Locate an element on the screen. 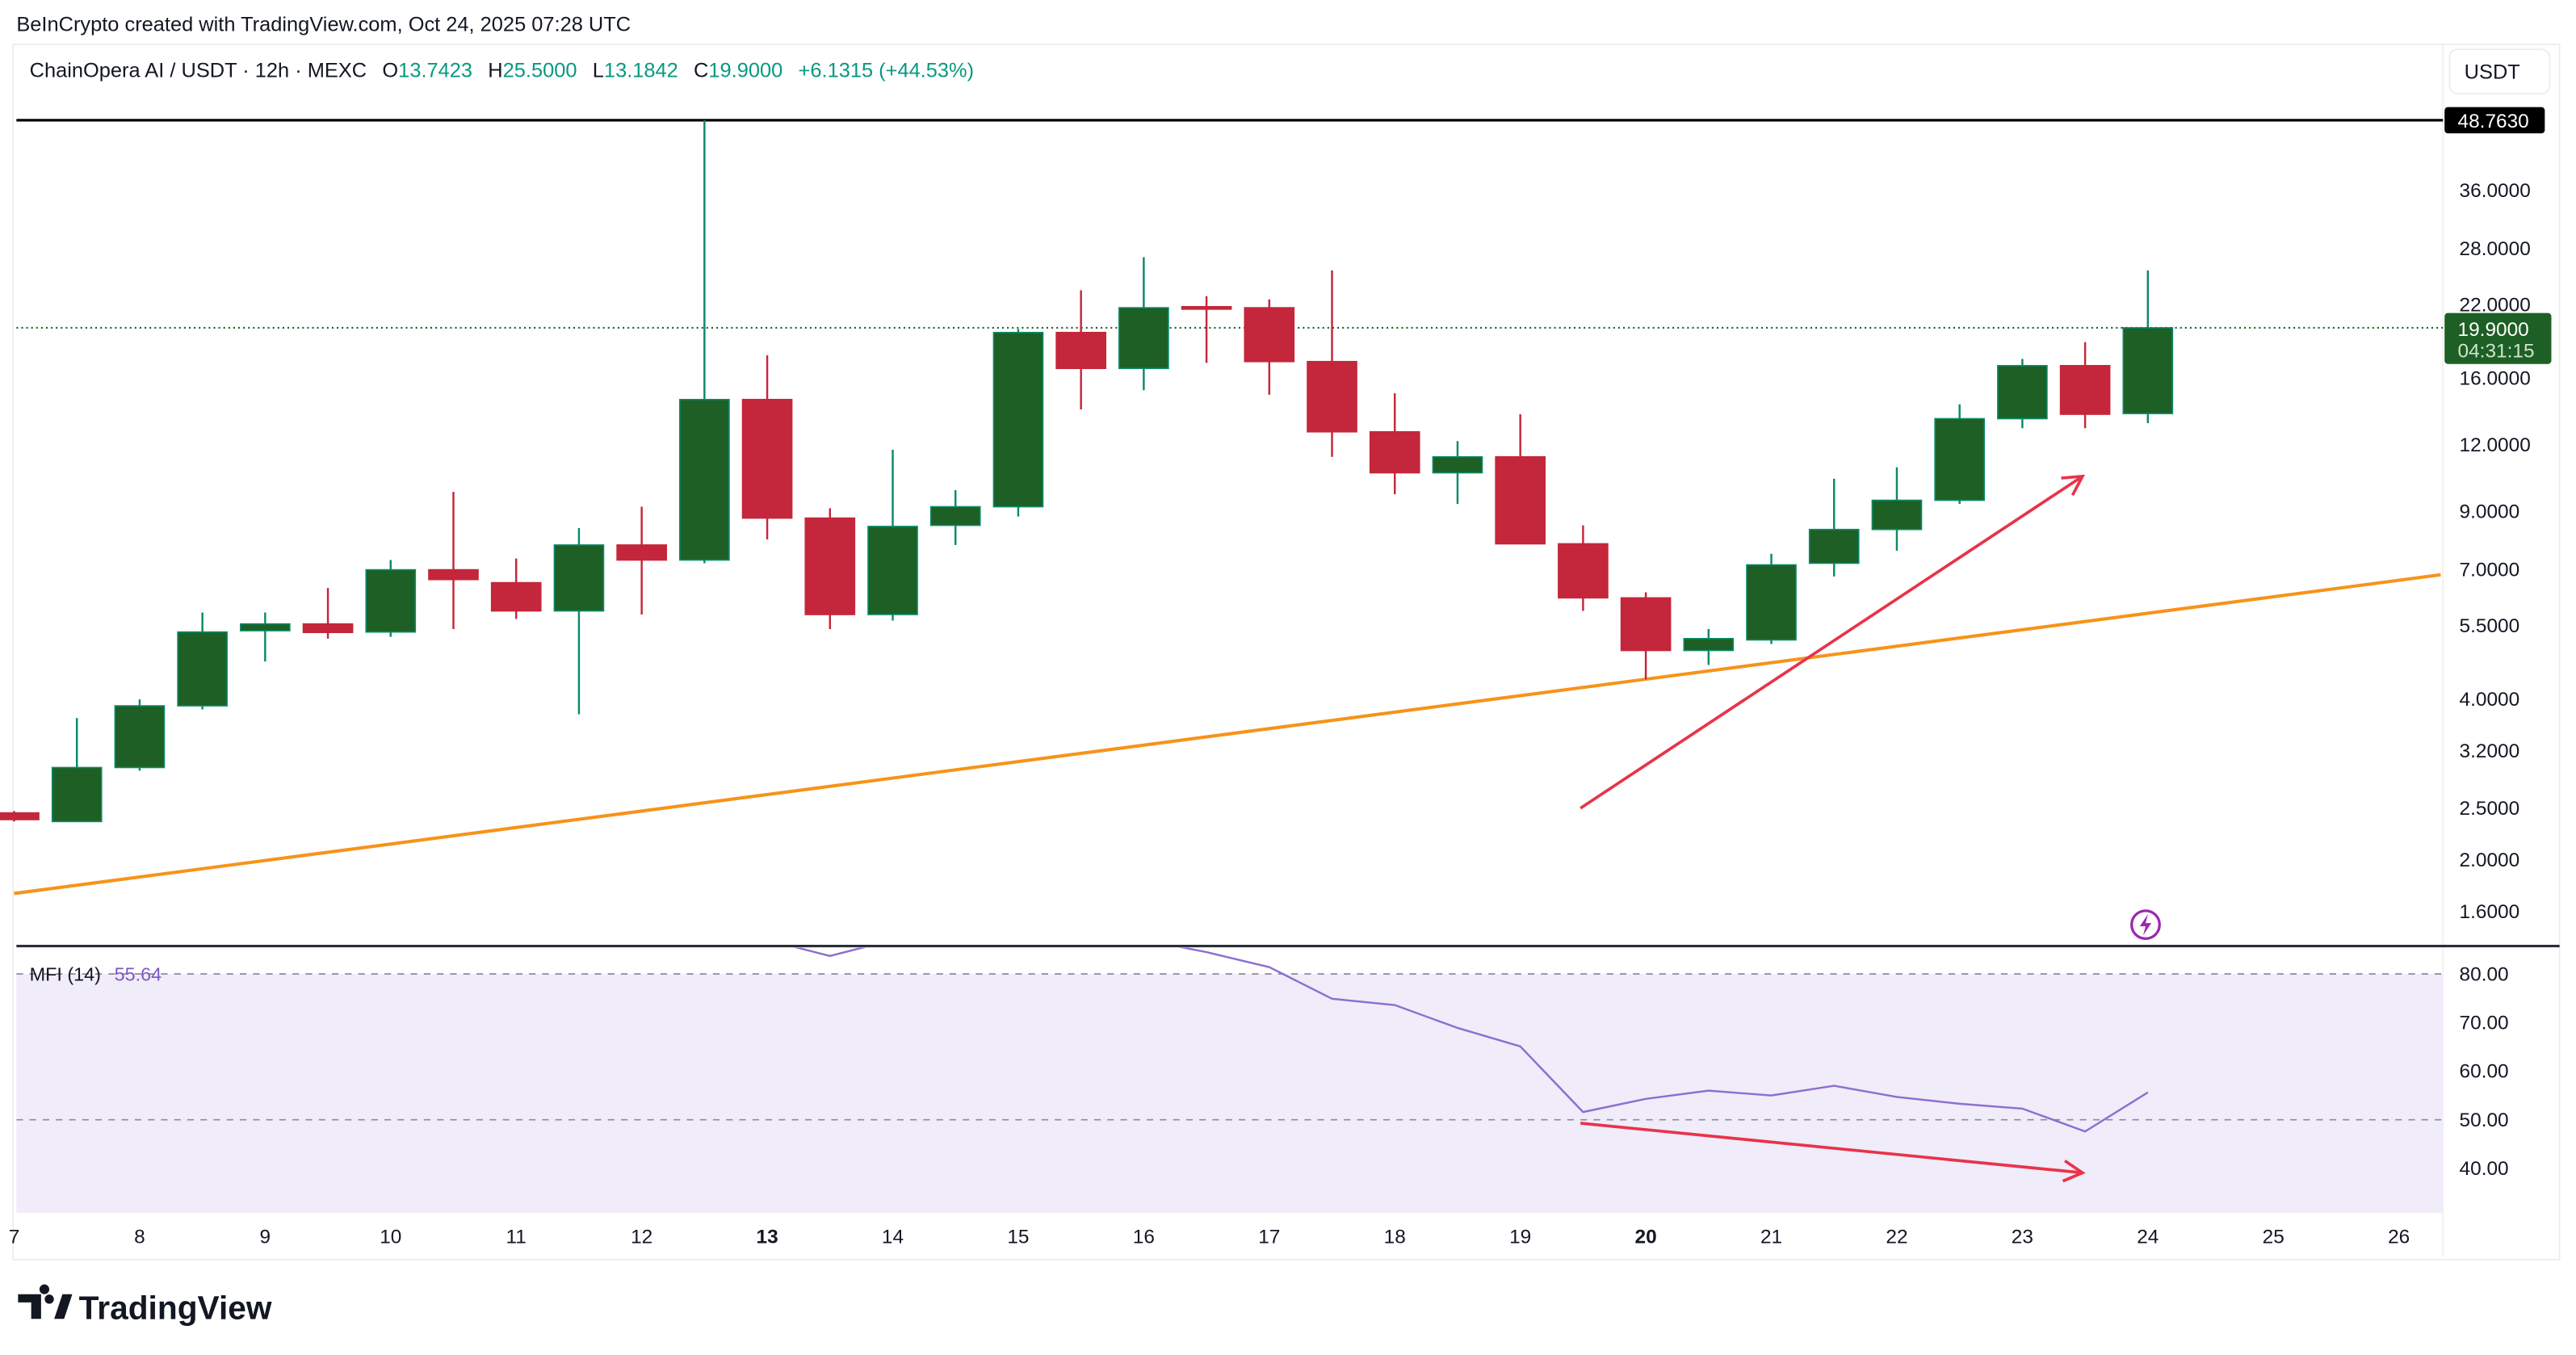 This screenshot has width=2576, height=1355. time-tick-label: 7 is located at coordinates (14, 1238).